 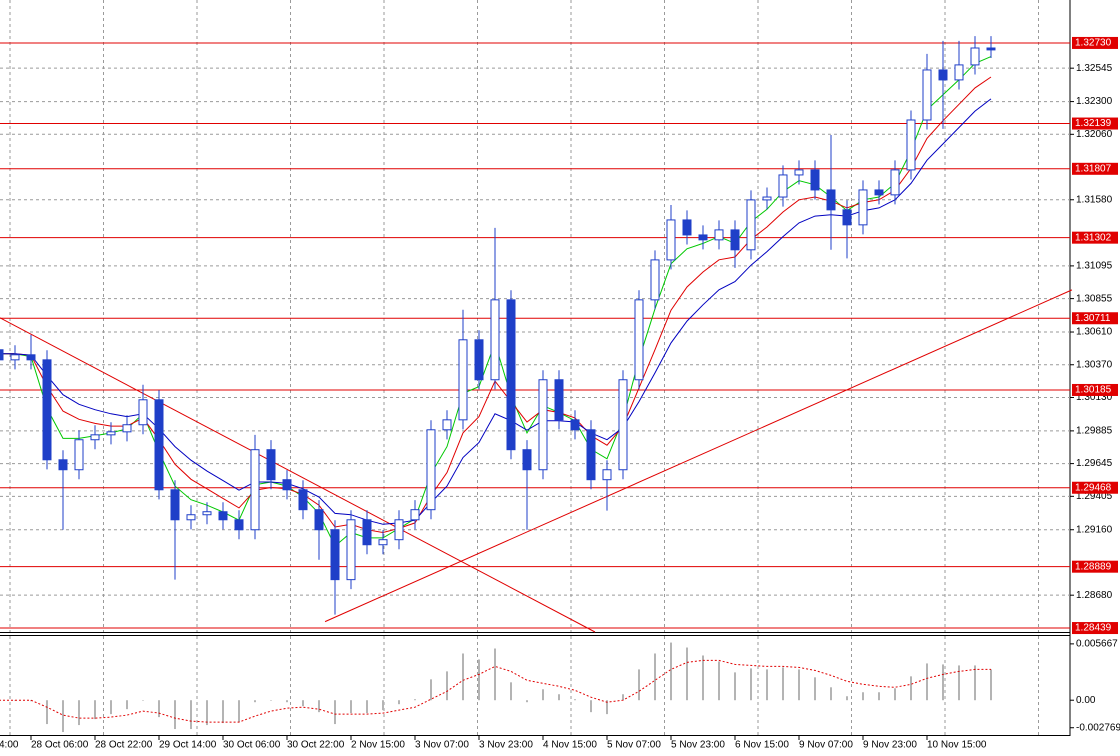 What do you see at coordinates (1094, 431) in the screenshot?
I see `y-tick-label: 1.29885` at bounding box center [1094, 431].